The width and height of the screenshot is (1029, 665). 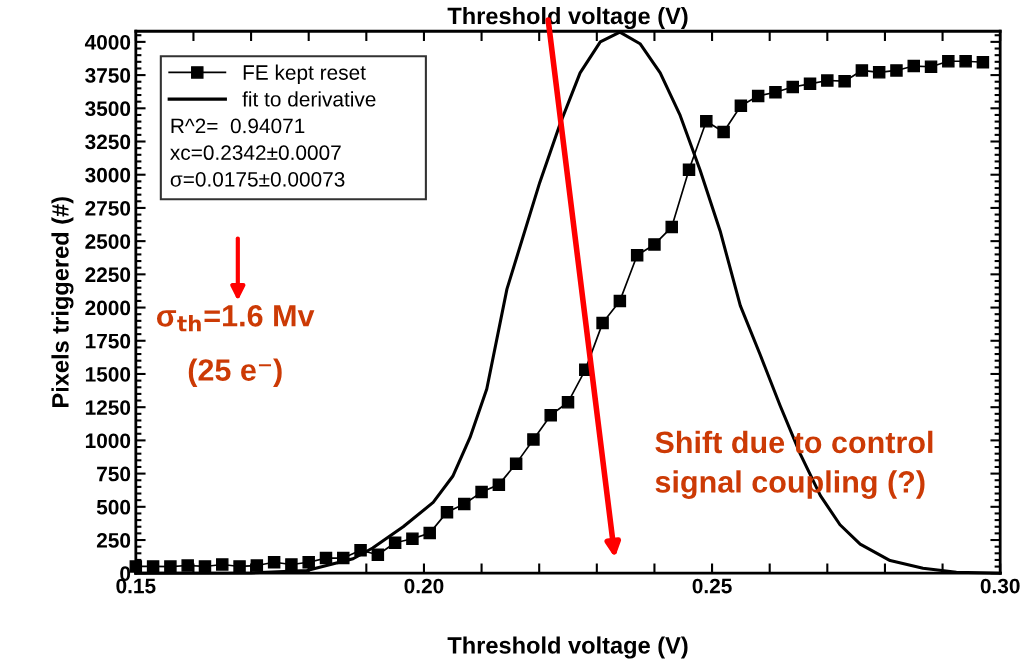 I want to click on legend-label: FE kept reset, so click(x=304, y=74).